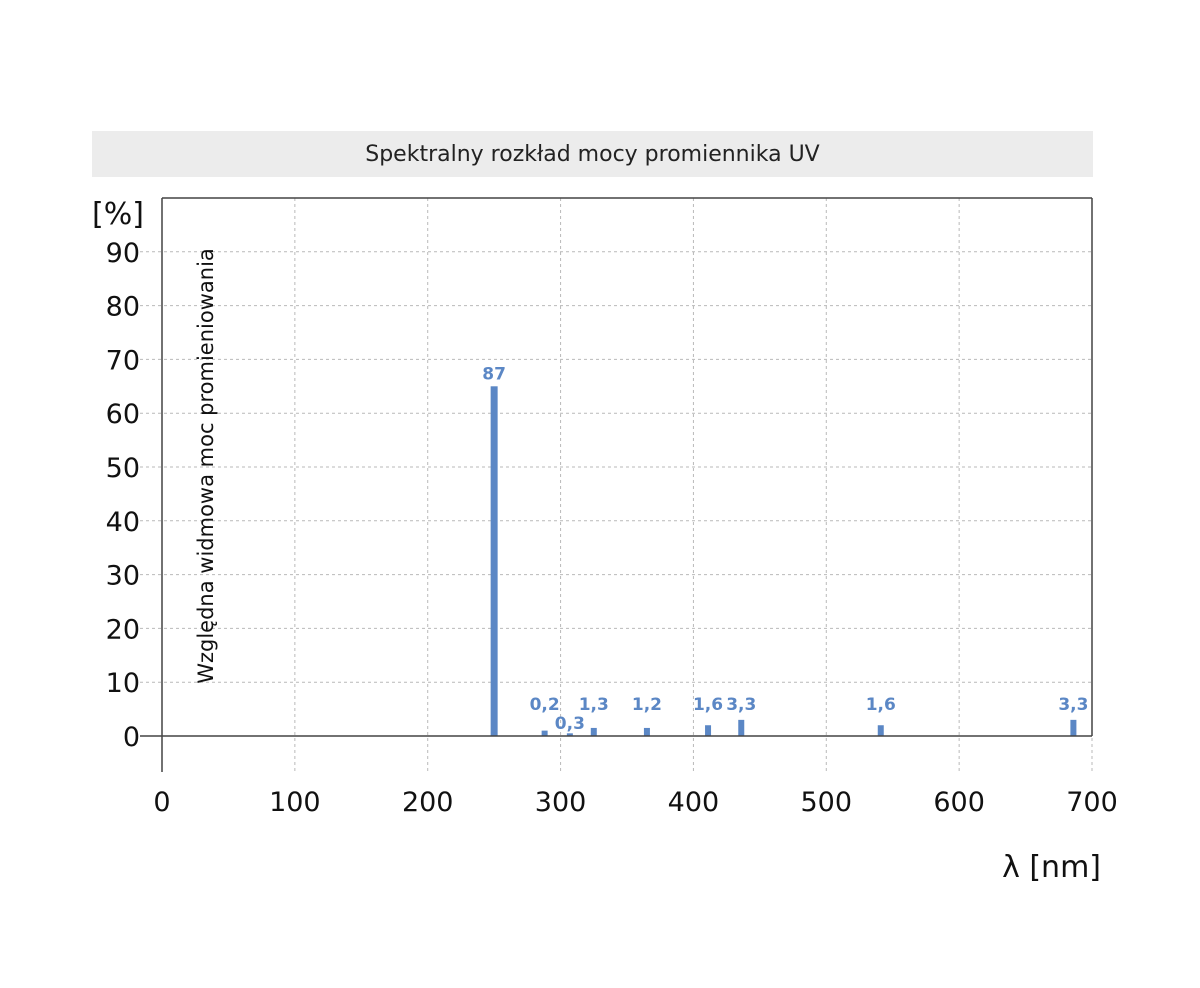  Describe the element at coordinates (123, 522) in the screenshot. I see `y-tick-label-40: 40` at that location.